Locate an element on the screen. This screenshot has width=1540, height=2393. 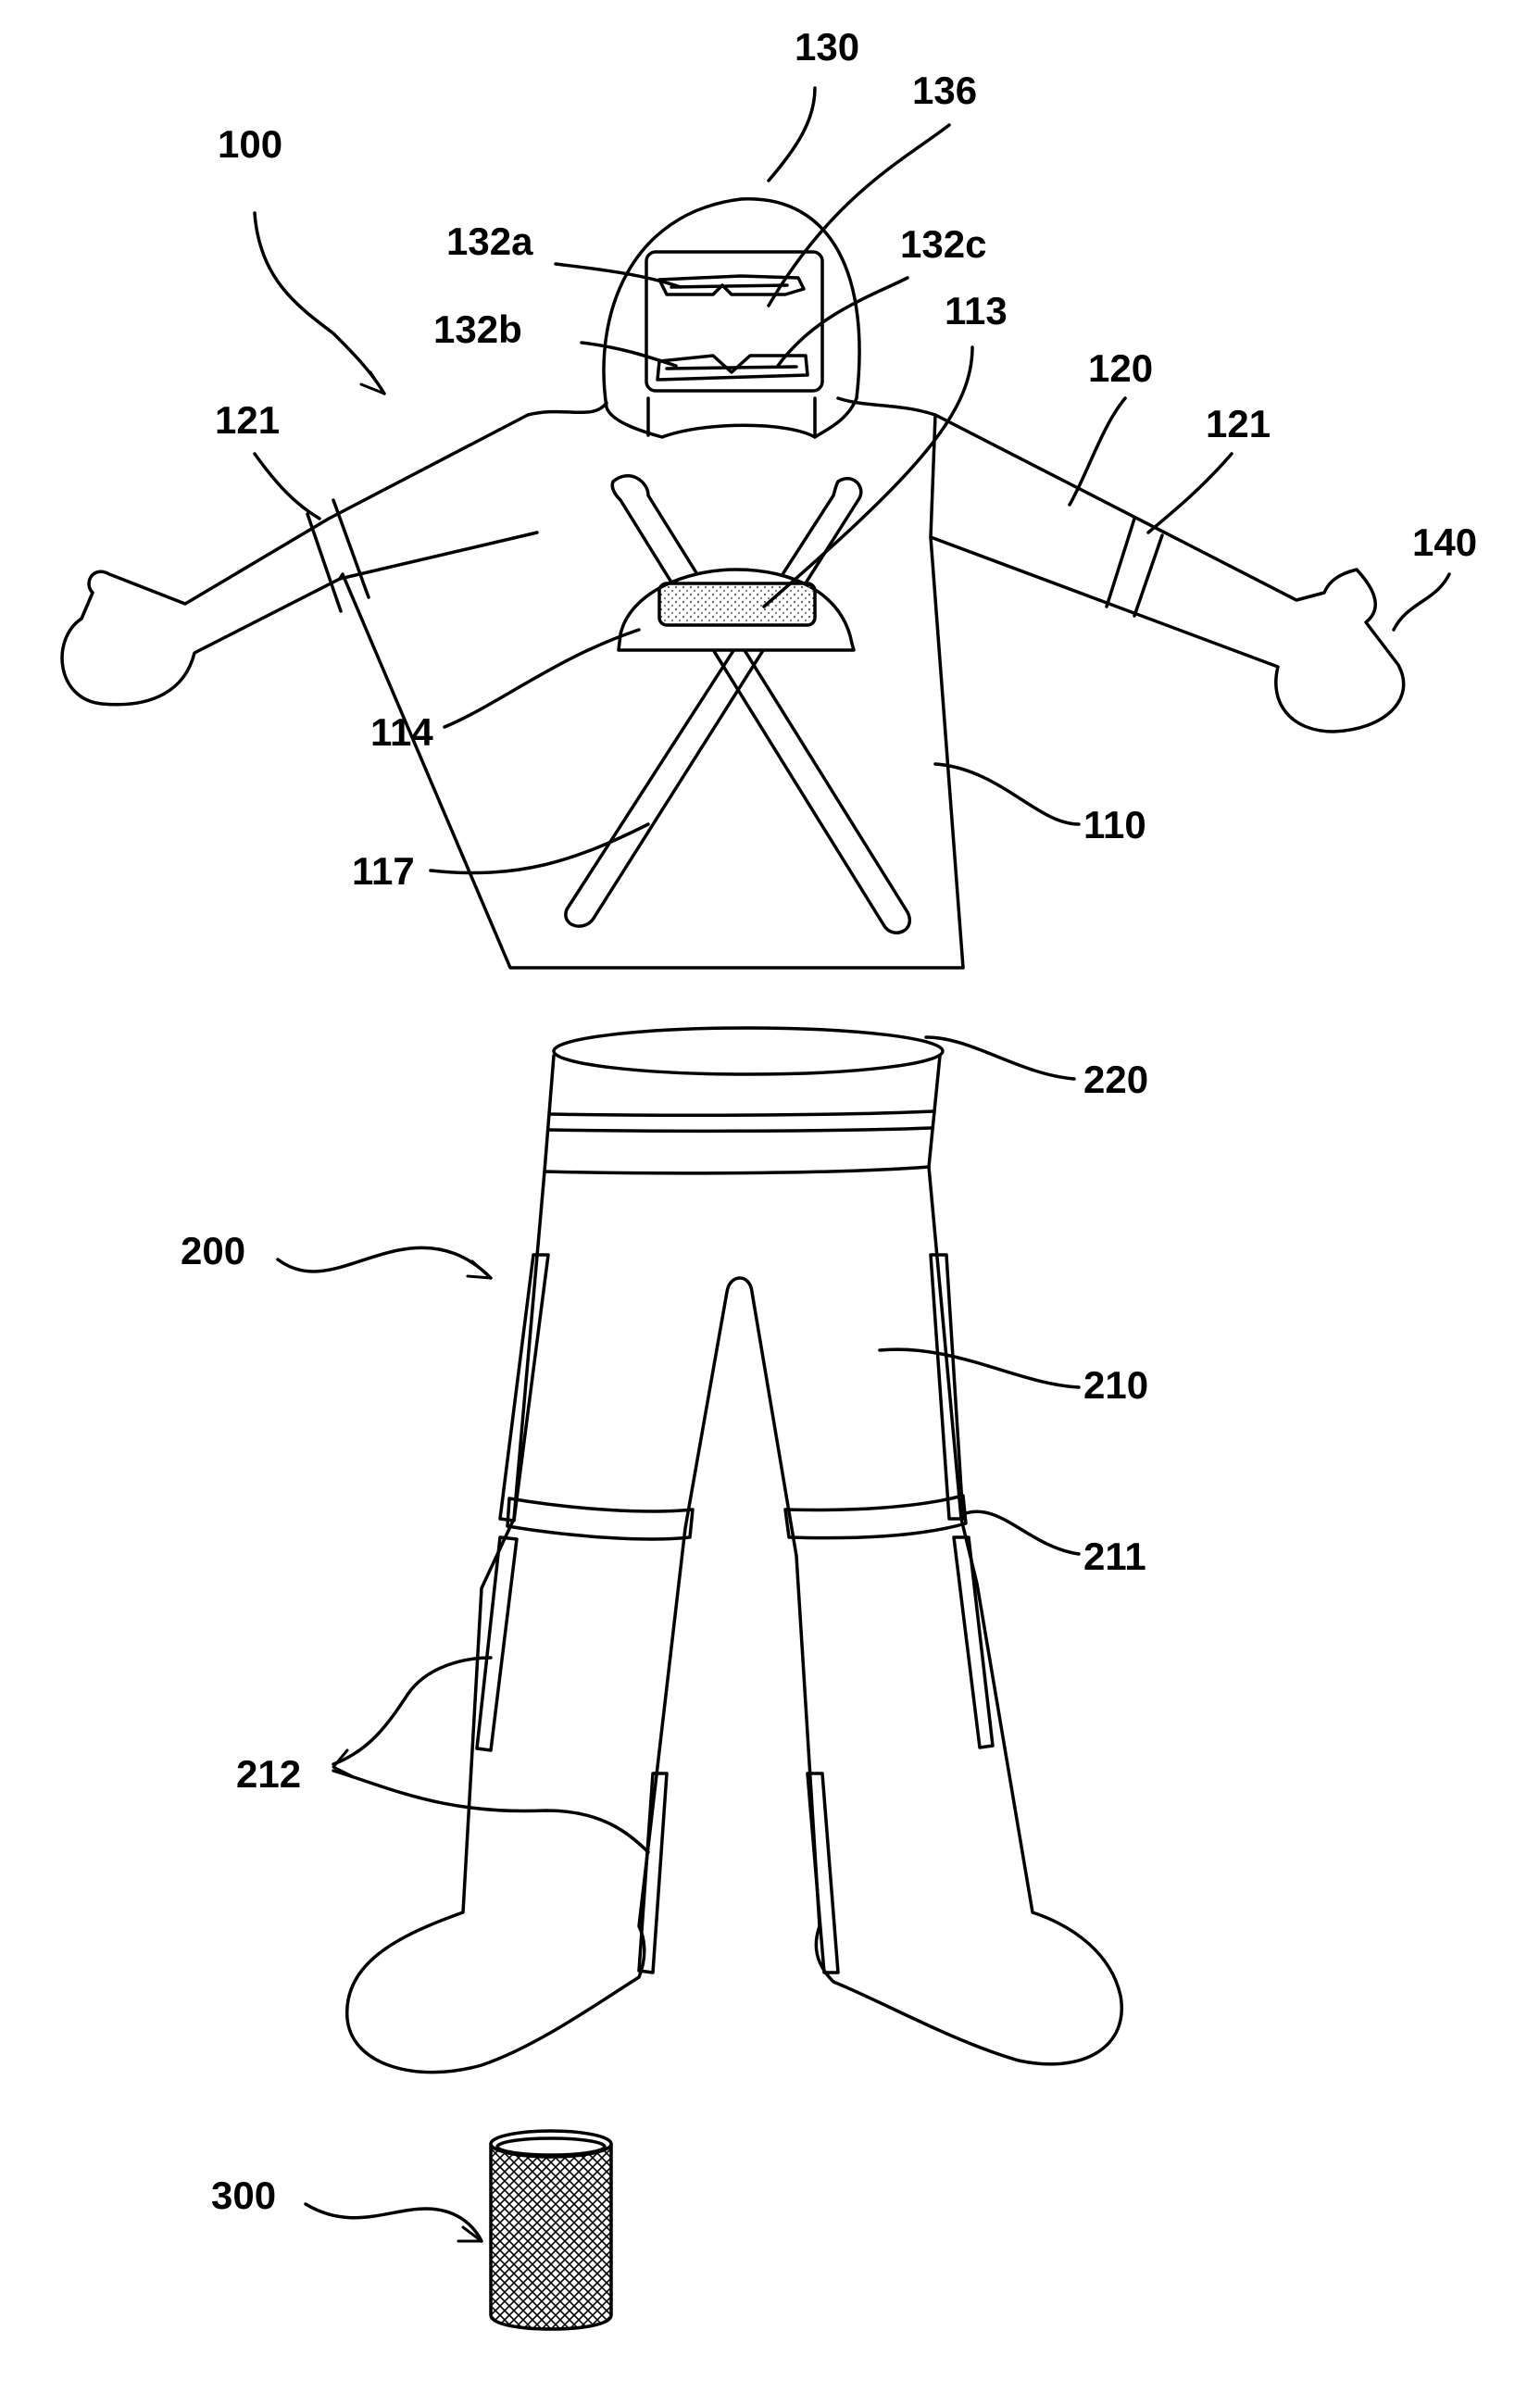
waist-opening is located at coordinates (748, 1051).